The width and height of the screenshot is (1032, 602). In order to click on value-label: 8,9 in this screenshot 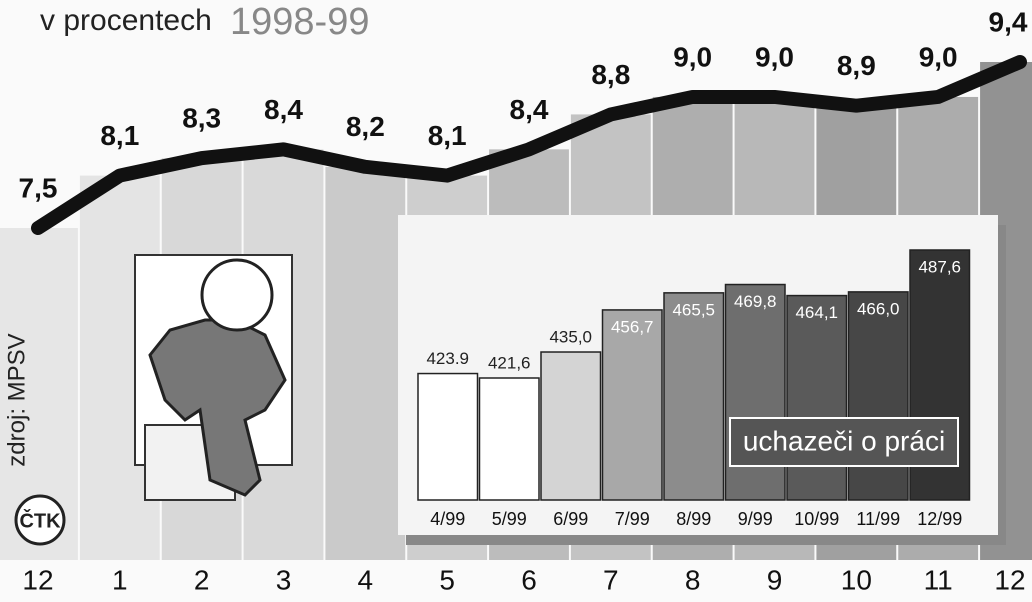, I will do `click(856, 65)`.